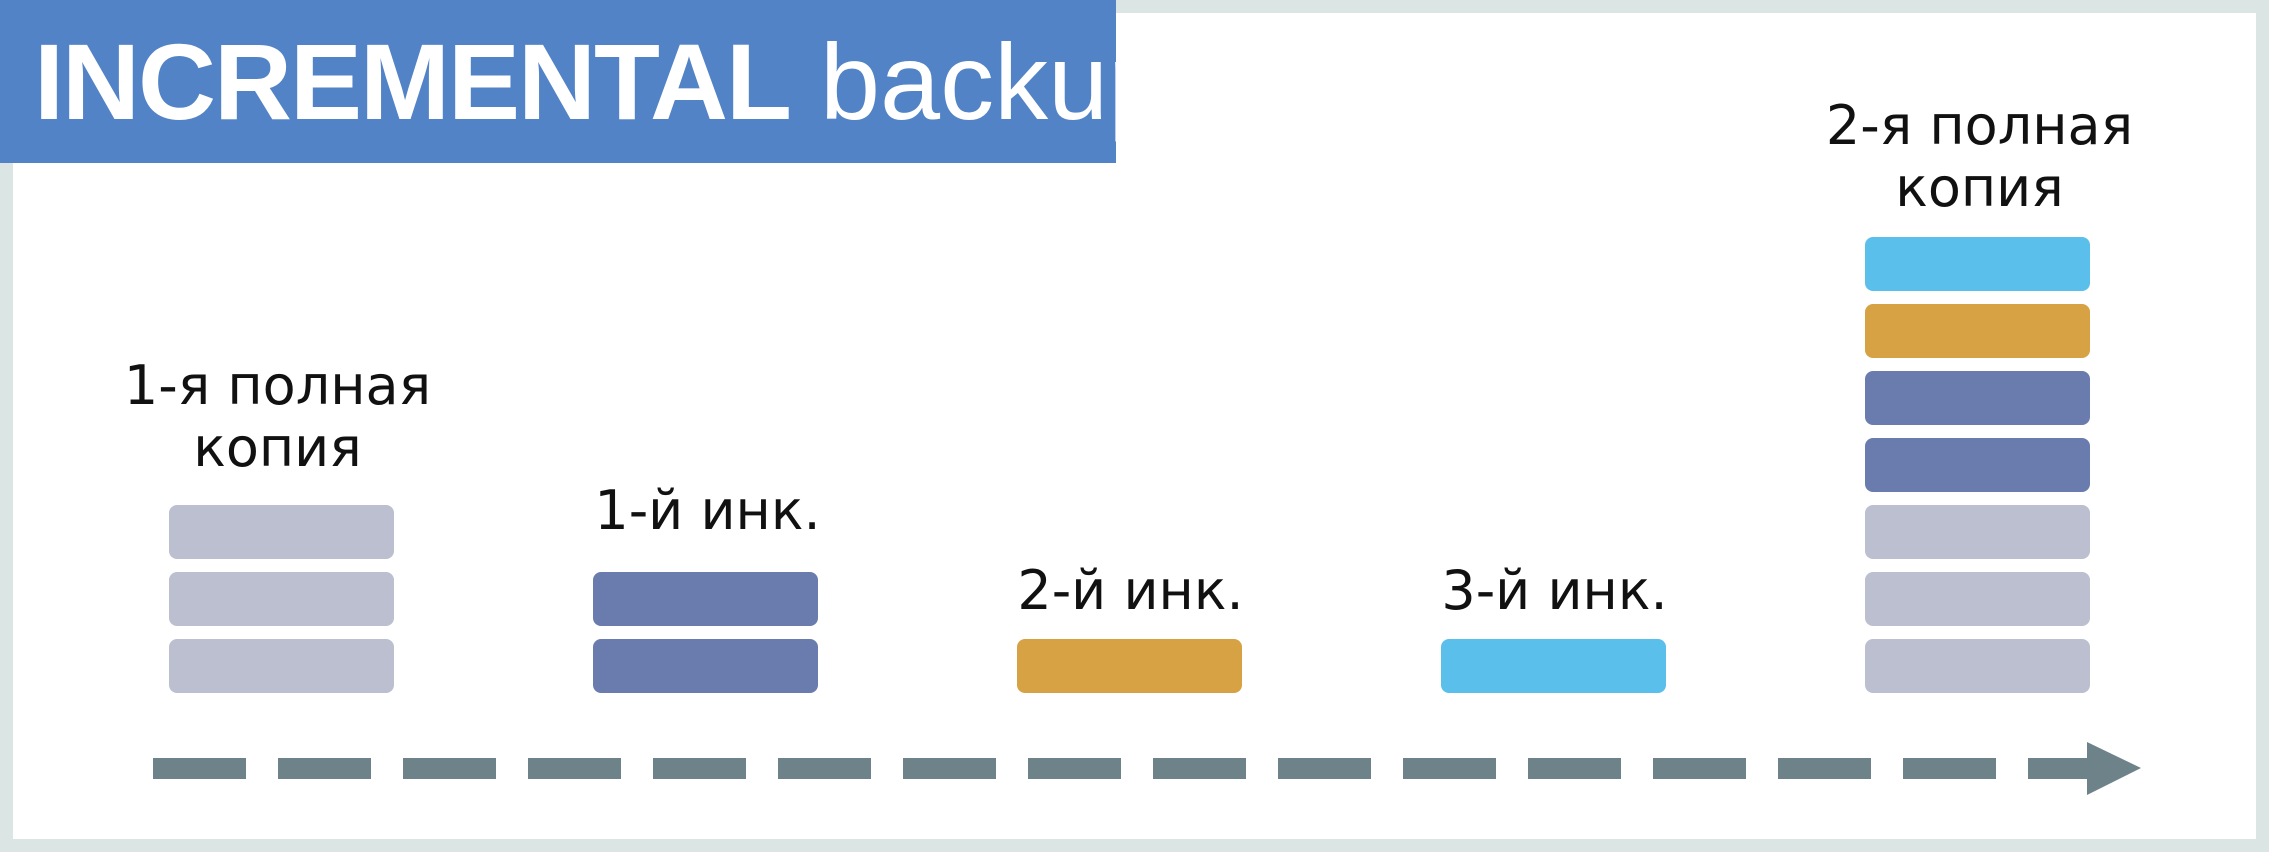 The width and height of the screenshot is (2269, 852). I want to click on step-1-label-line2: копия, so click(277, 447).